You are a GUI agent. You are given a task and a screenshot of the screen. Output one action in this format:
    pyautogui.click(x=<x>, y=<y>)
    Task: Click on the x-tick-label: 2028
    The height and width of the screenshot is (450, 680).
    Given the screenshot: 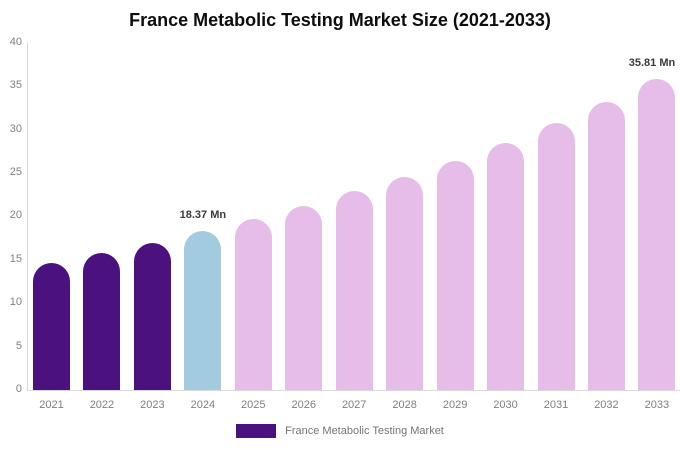 What is the action you would take?
    pyautogui.click(x=404, y=405)
    